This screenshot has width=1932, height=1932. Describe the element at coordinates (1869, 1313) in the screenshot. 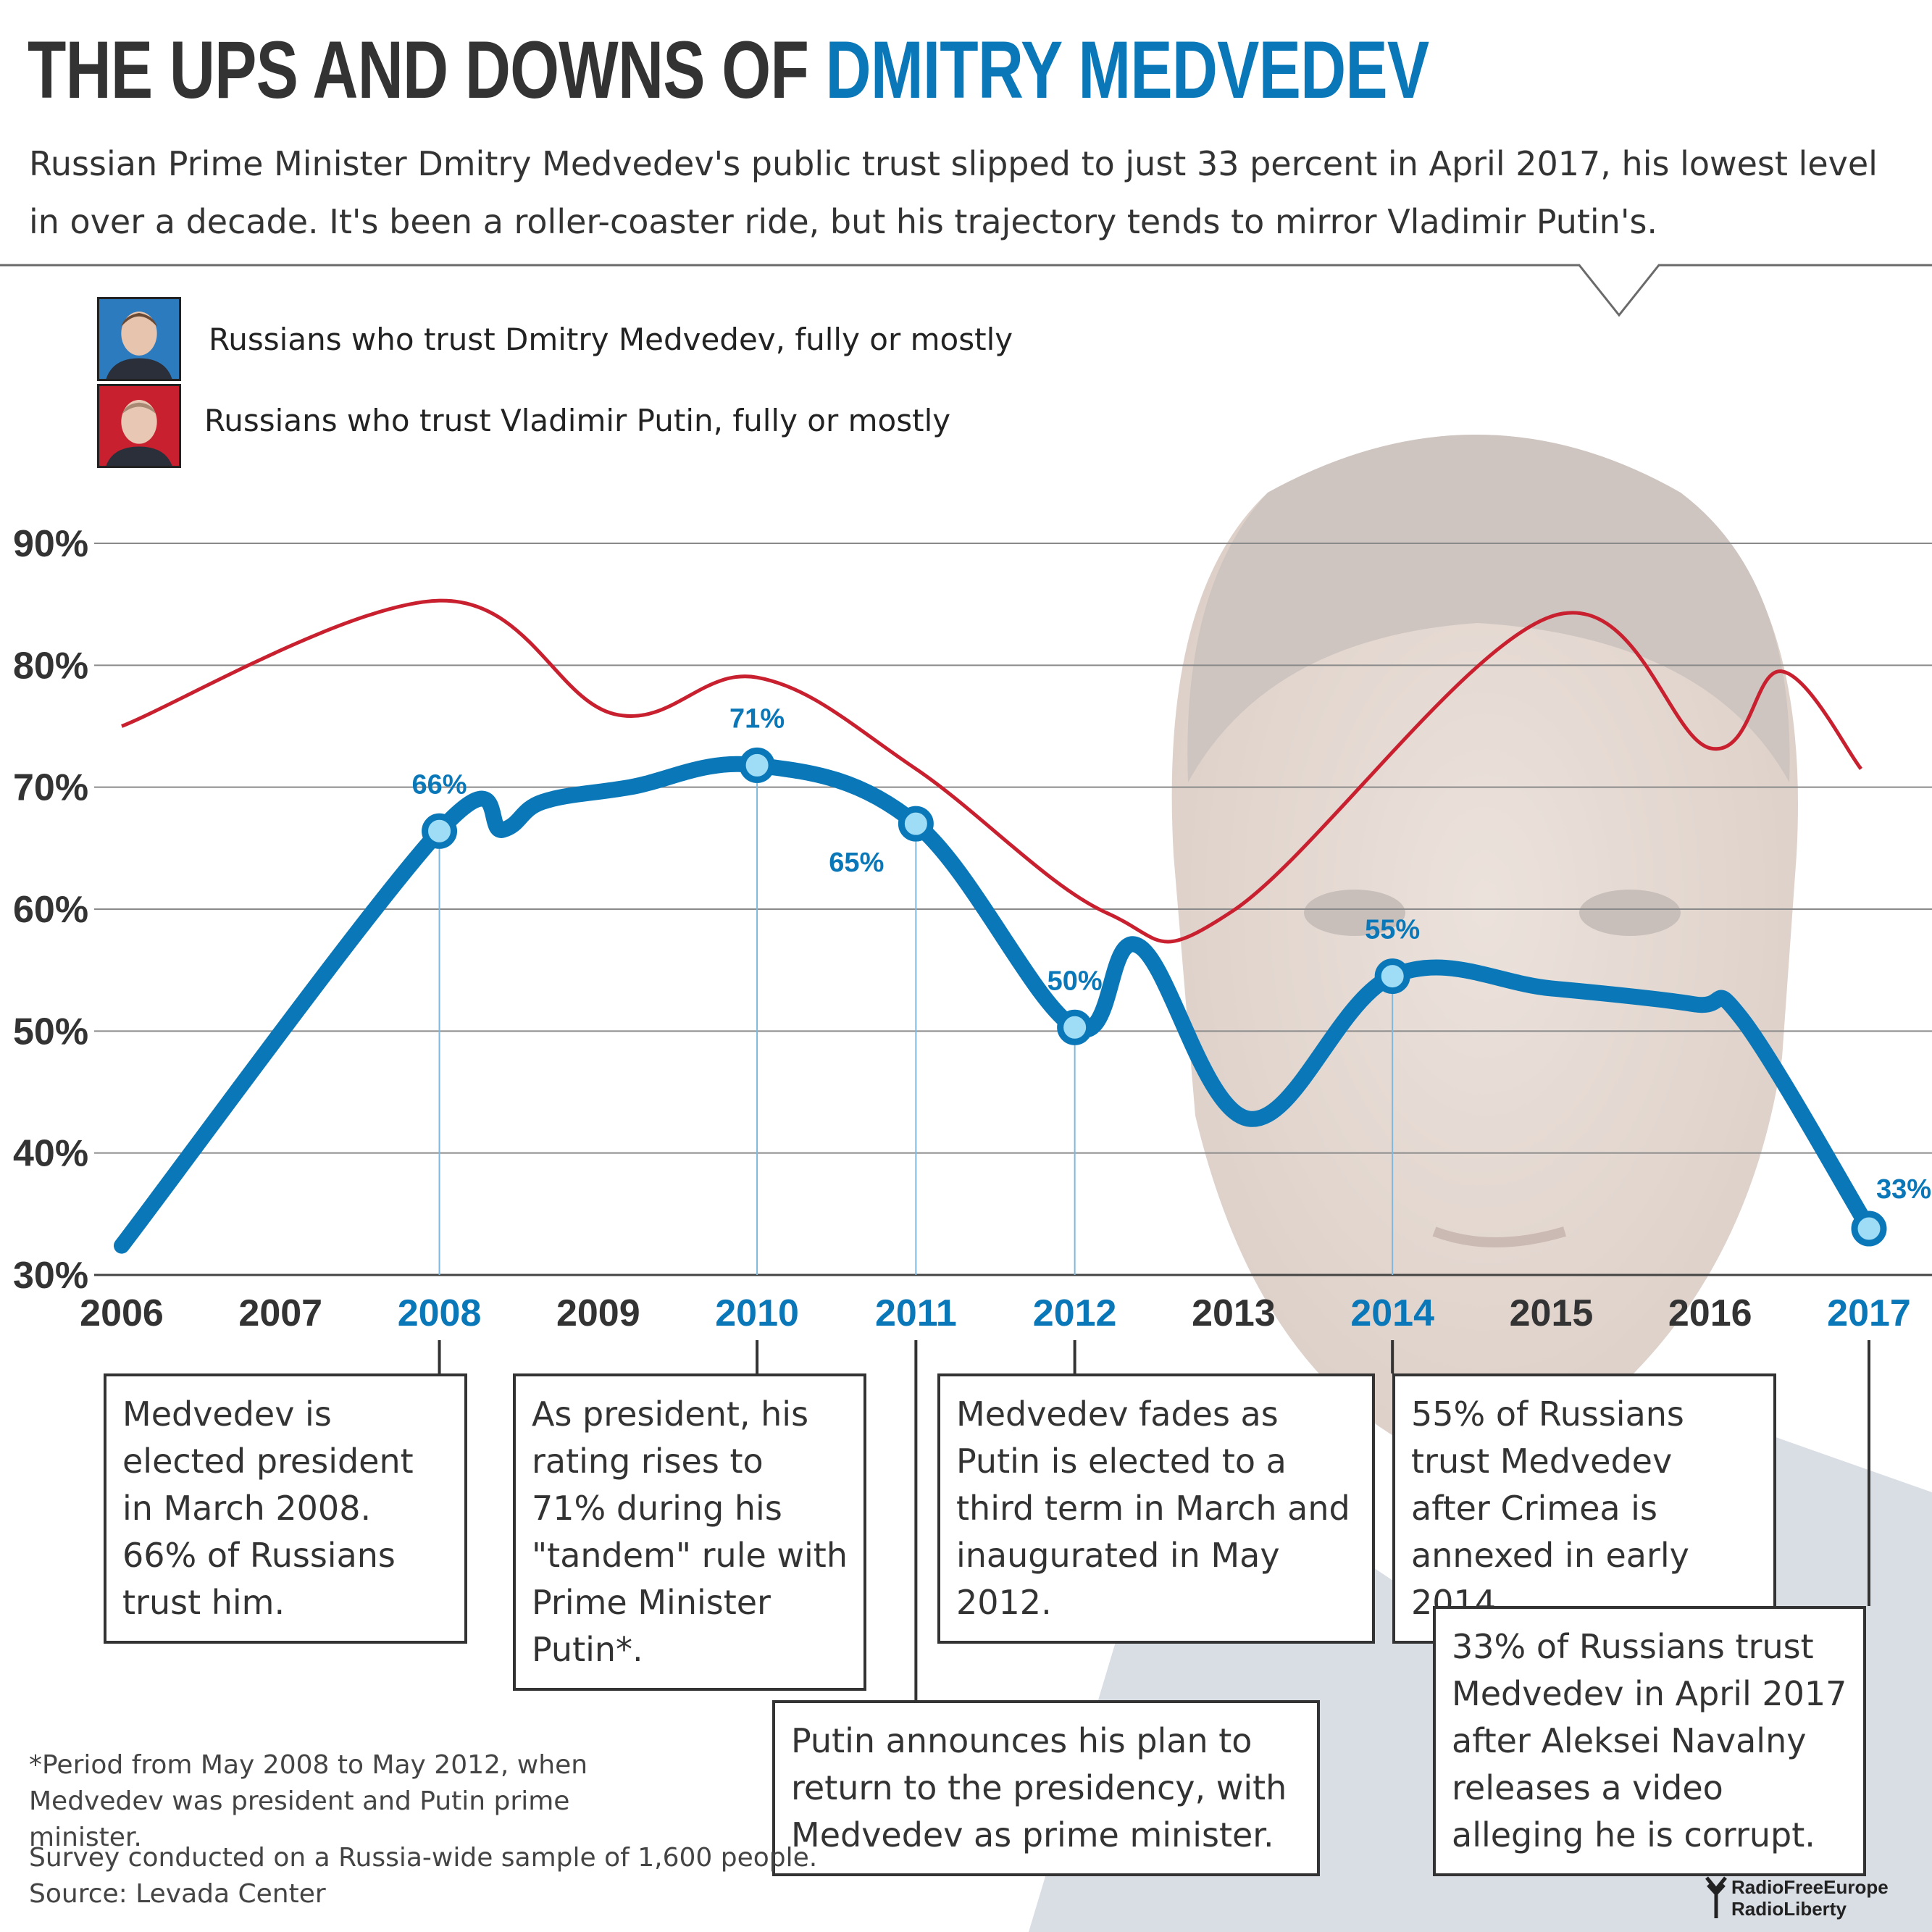

I see `x-tick-label-2017: 2017` at that location.